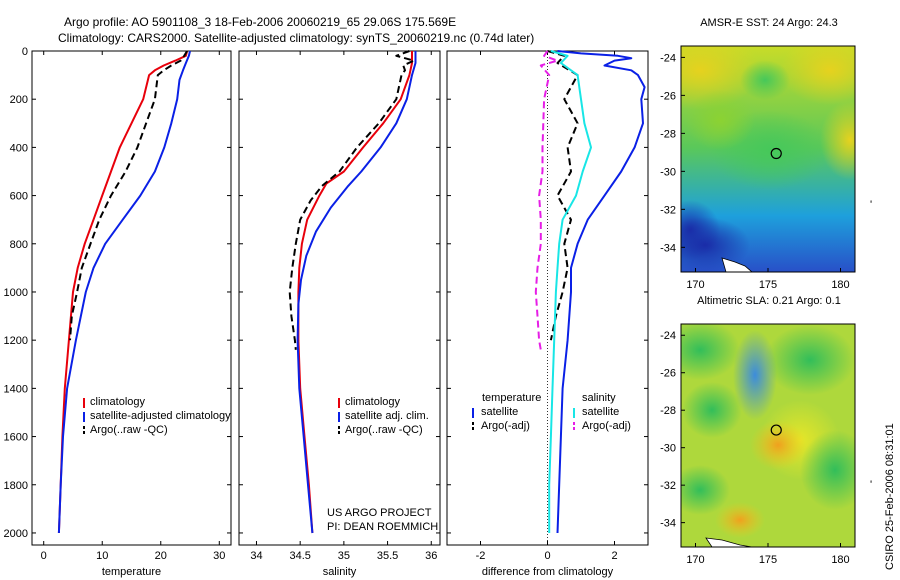 The width and height of the screenshot is (900, 580). What do you see at coordinates (431, 556) in the screenshot?
I see `x-tick-label: 36` at bounding box center [431, 556].